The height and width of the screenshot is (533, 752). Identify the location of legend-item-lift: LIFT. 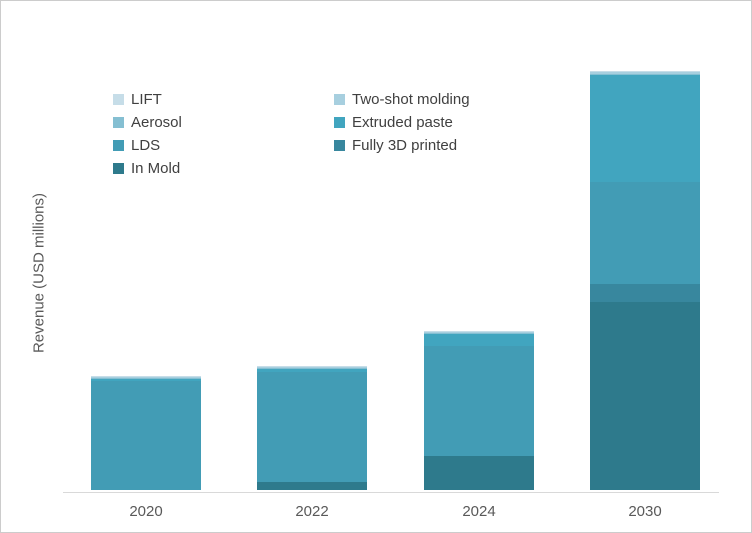
(223, 99).